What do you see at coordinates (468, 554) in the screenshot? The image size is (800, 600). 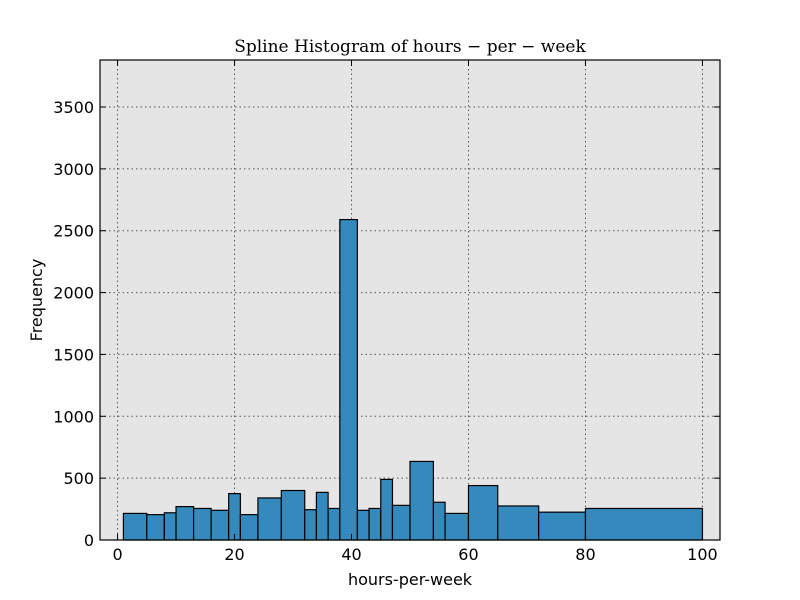 I see `x-tick-label: 60` at bounding box center [468, 554].